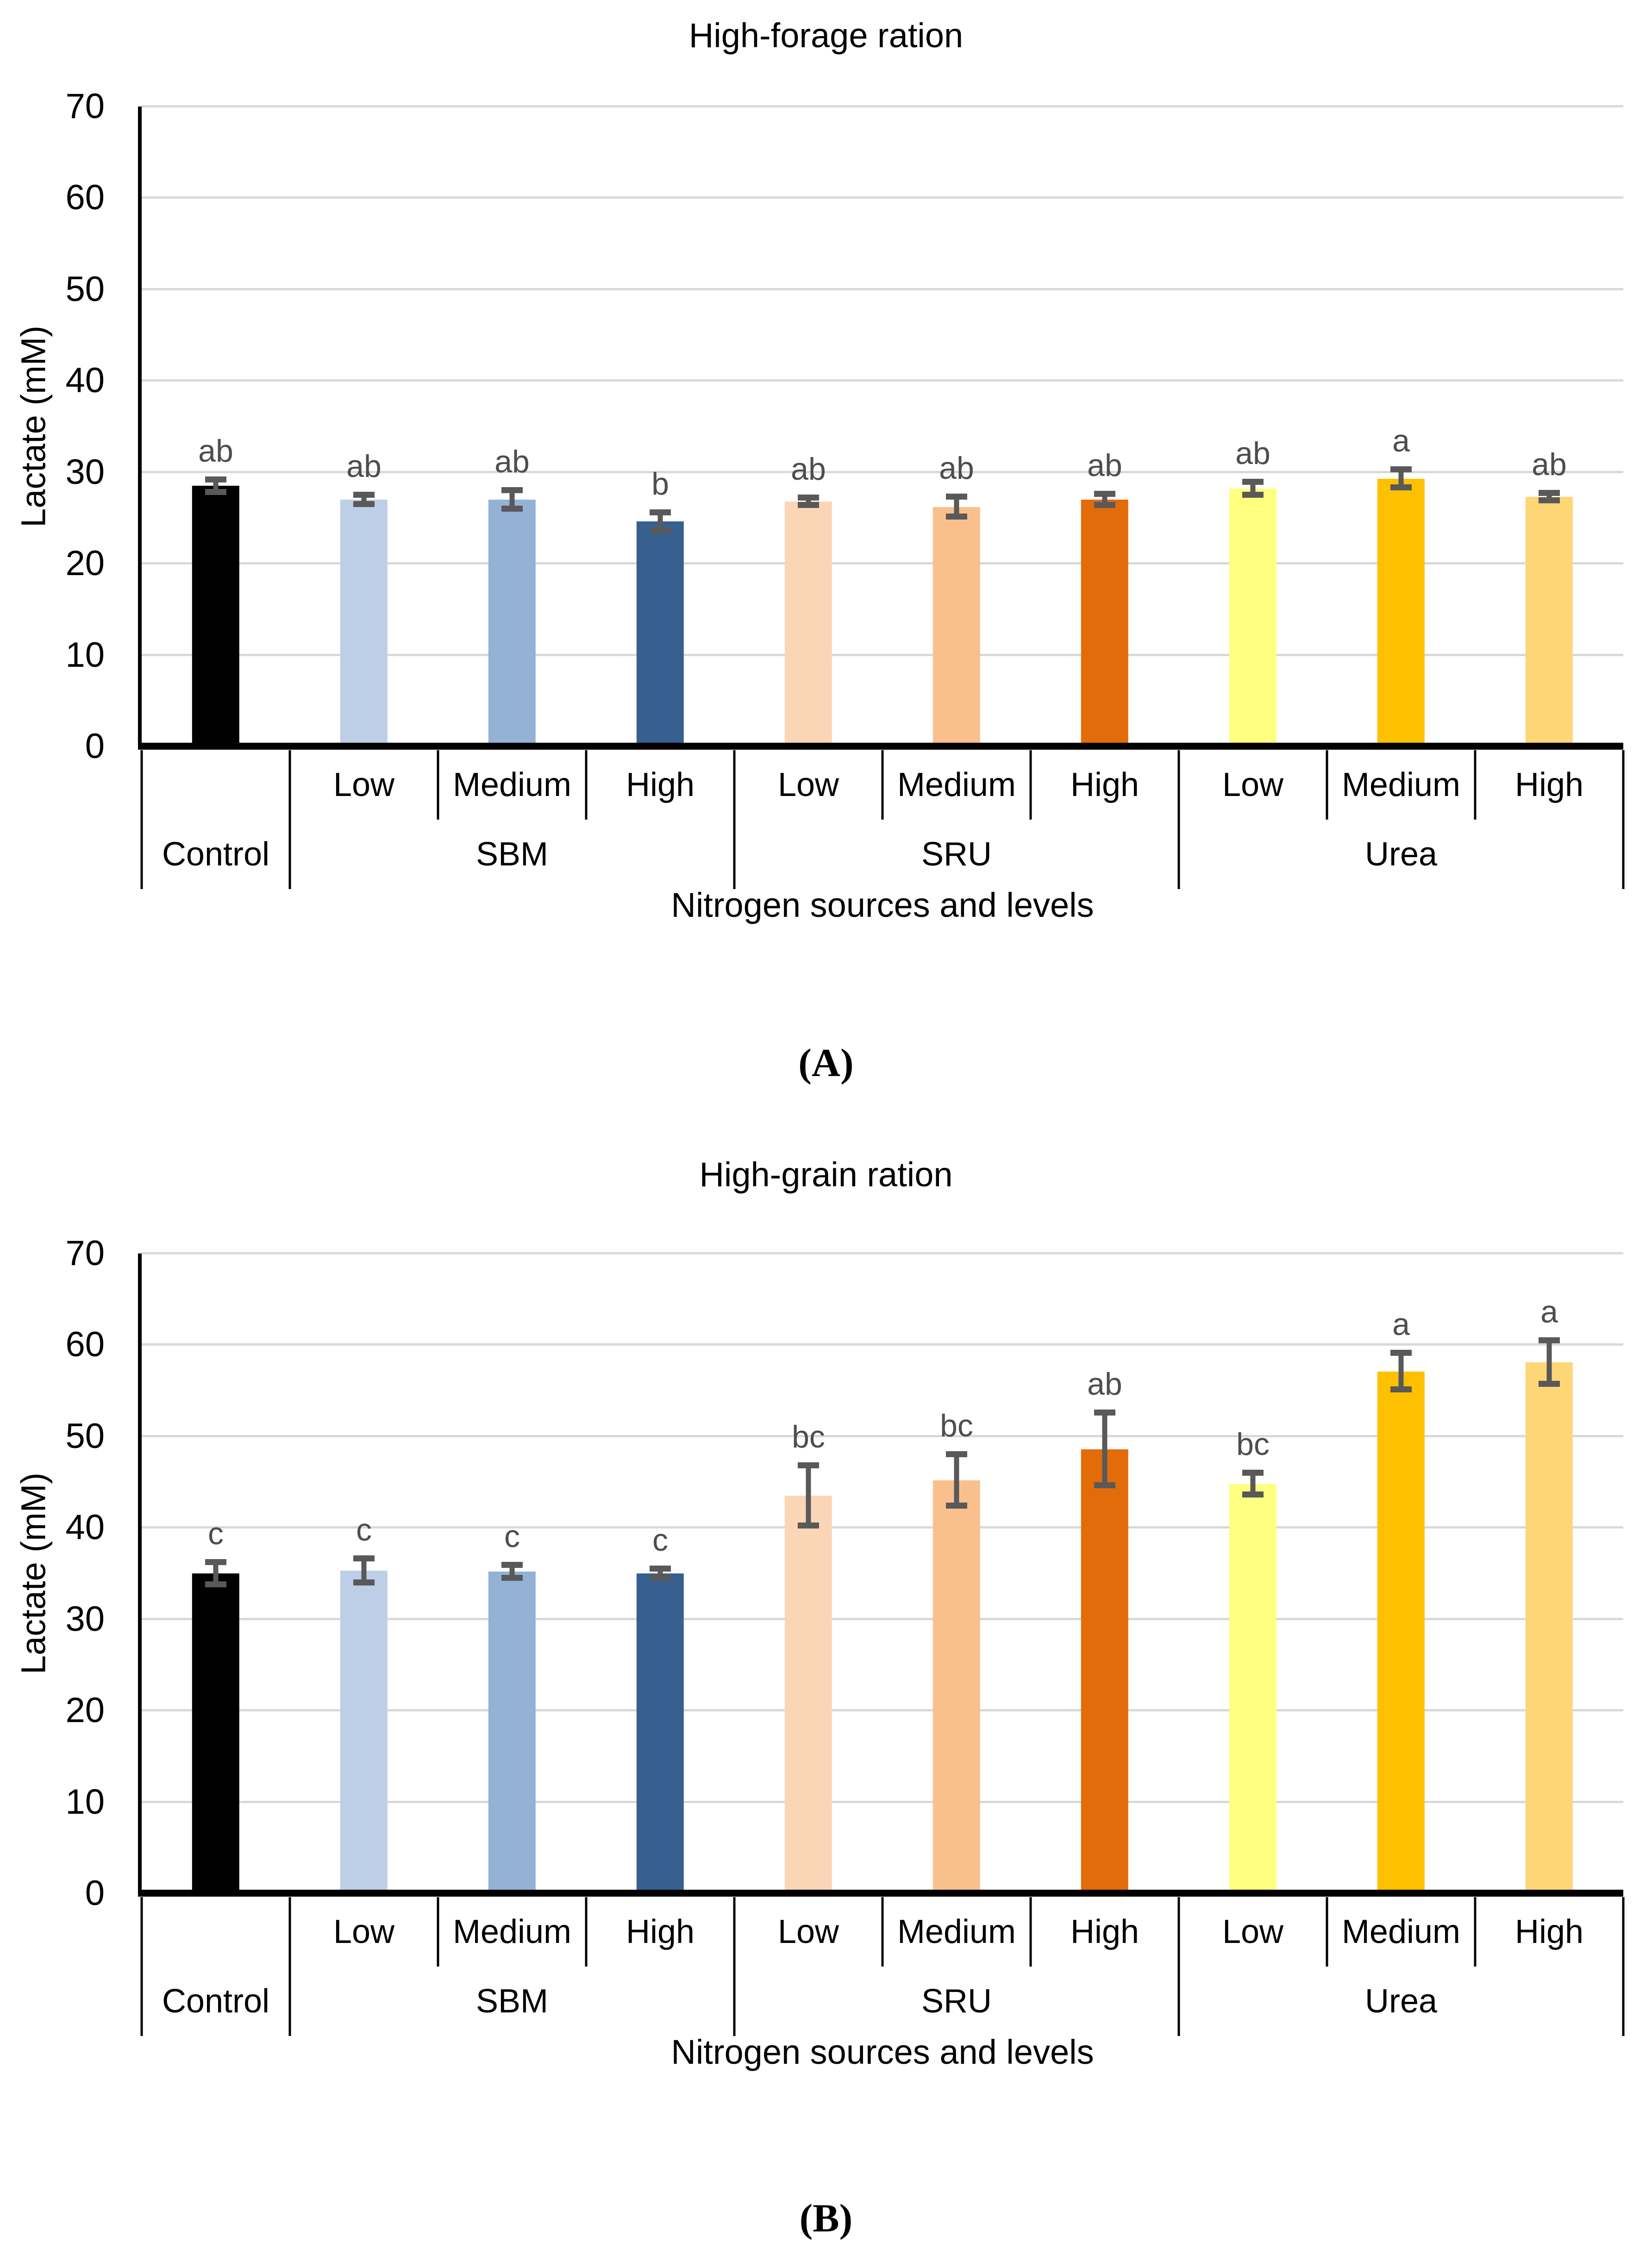 This screenshot has width=1652, height=2243. I want to click on bar-sbm-medium, so click(512, 1732).